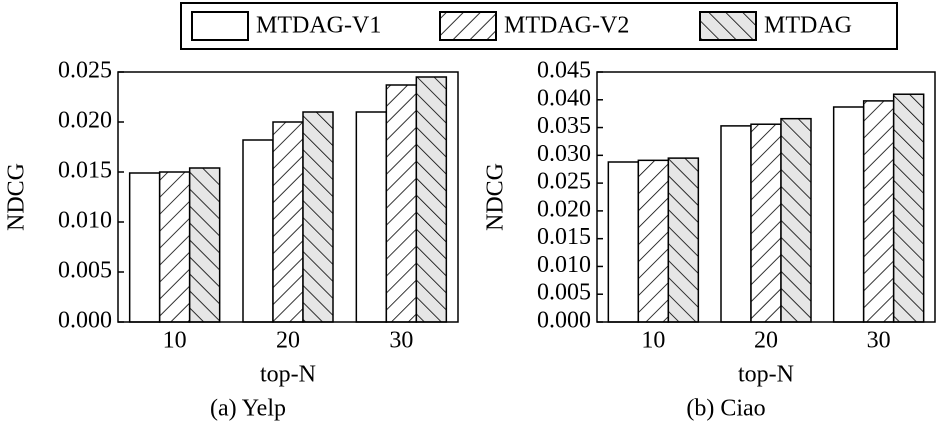 This screenshot has height=430, width=938. I want to click on legend-swatch, so click(220, 26).